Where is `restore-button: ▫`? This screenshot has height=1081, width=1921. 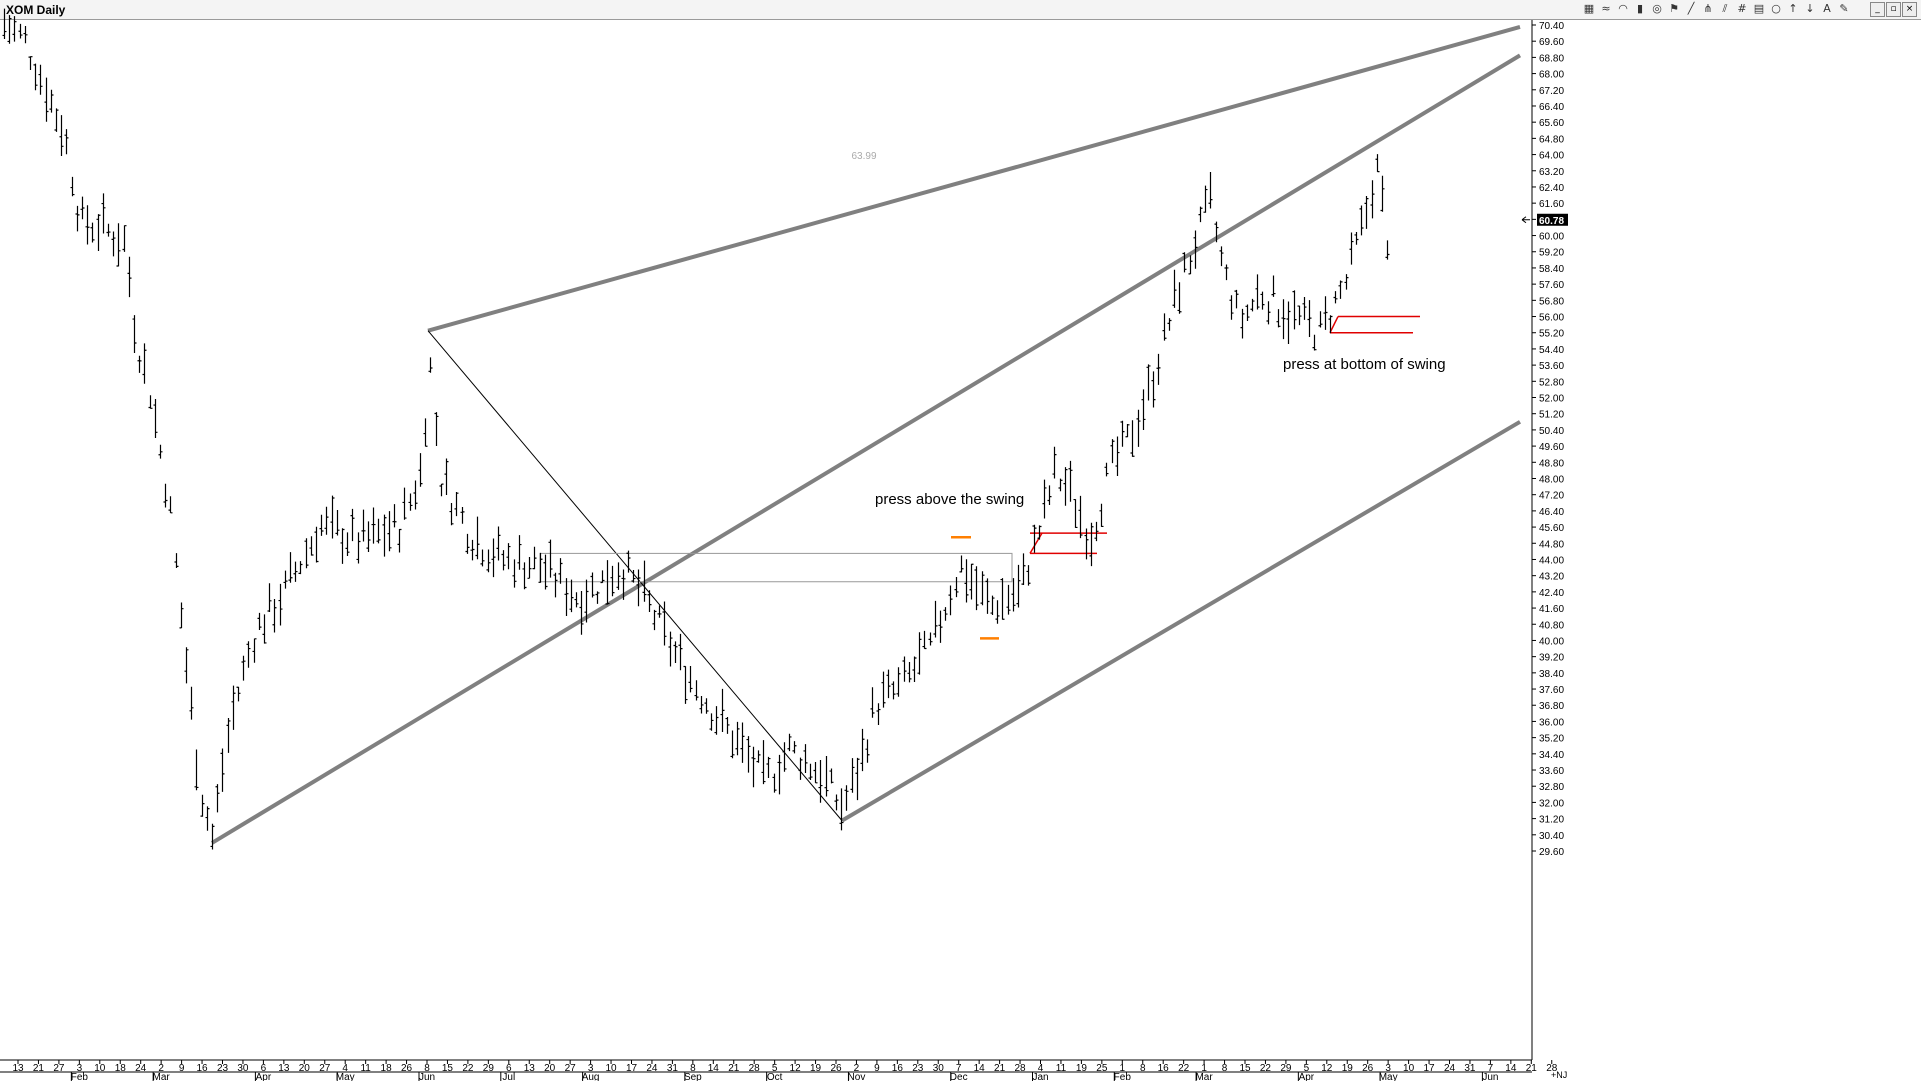
restore-button: ▫ is located at coordinates (1893, 9).